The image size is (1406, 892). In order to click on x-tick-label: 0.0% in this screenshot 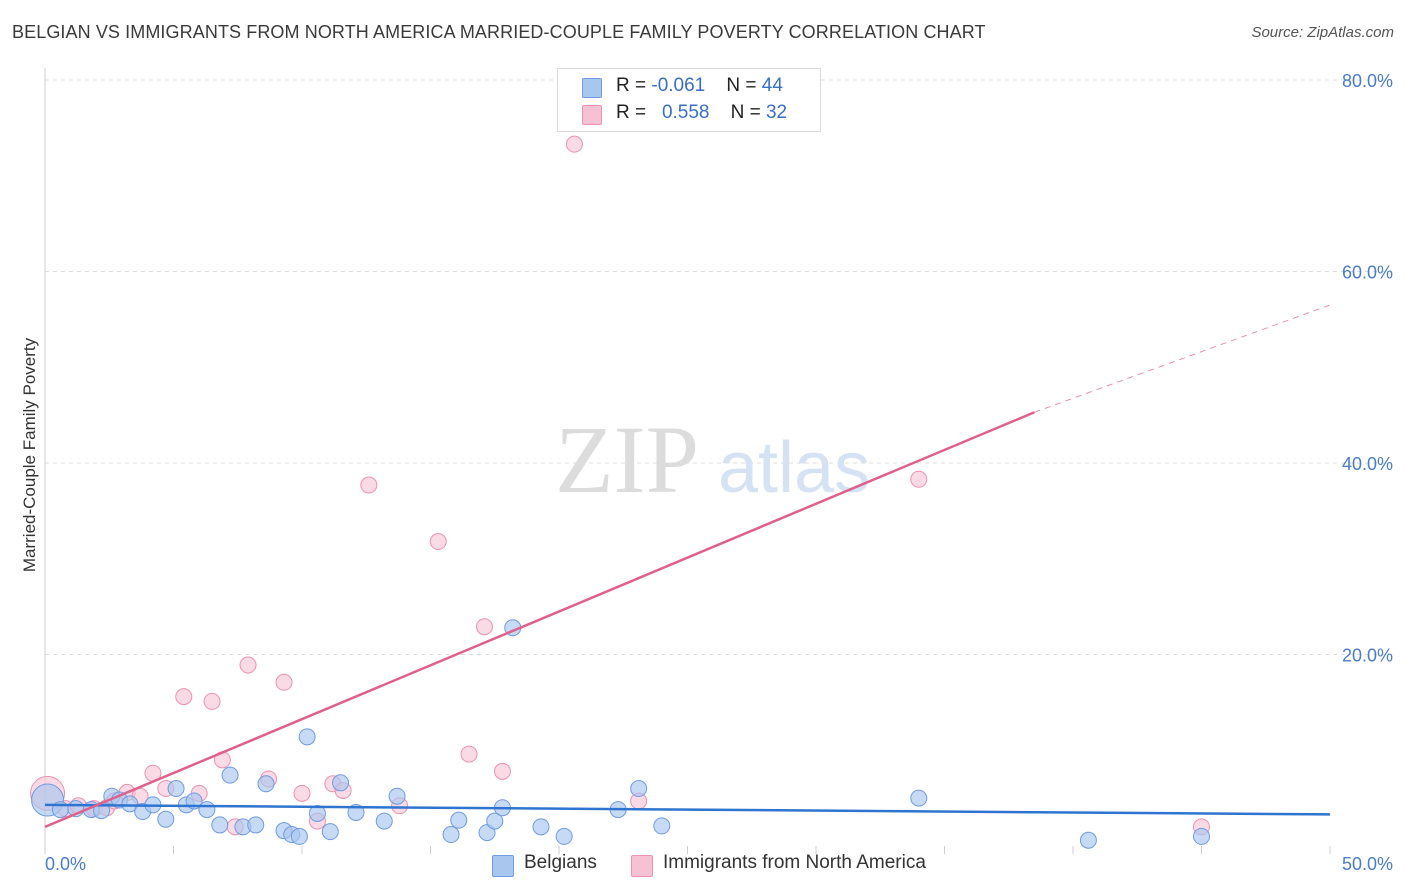, I will do `click(65, 864)`.